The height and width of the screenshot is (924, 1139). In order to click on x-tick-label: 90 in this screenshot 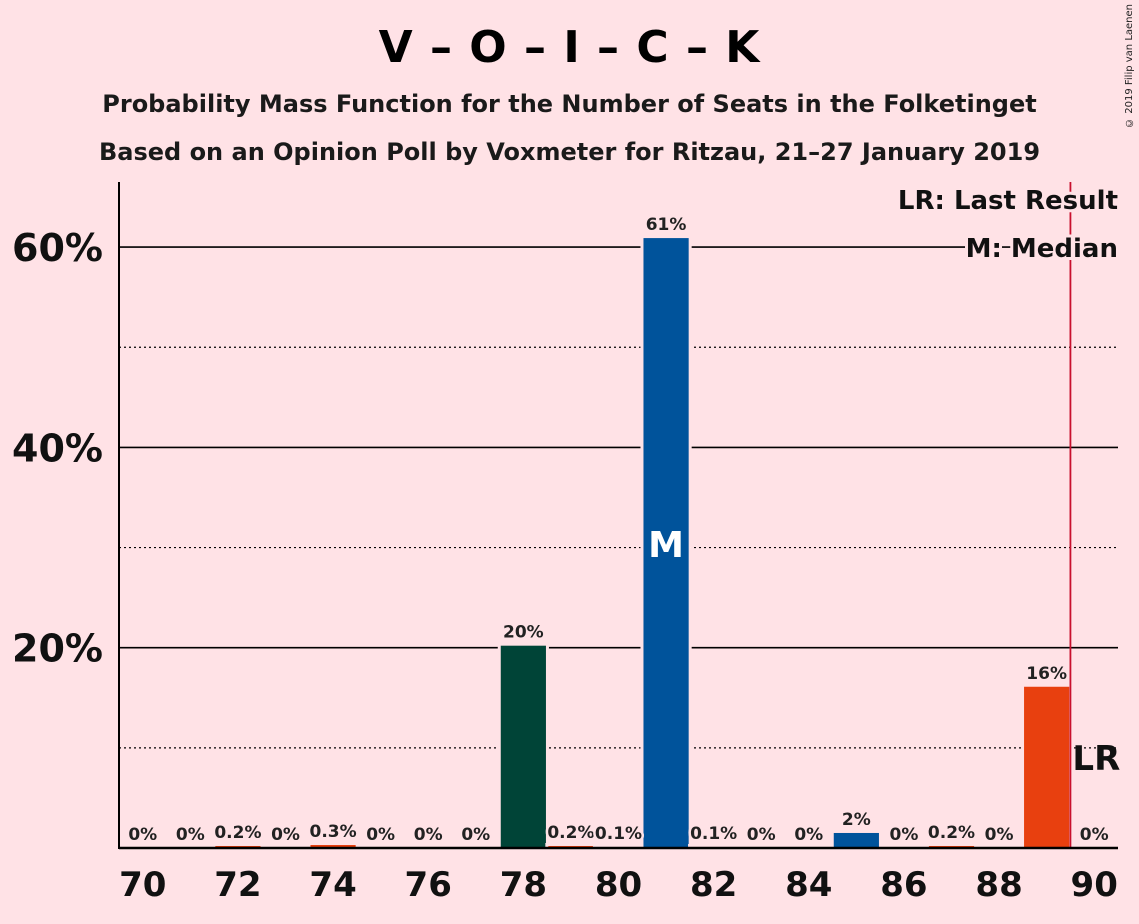, I will do `click(1094, 885)`.